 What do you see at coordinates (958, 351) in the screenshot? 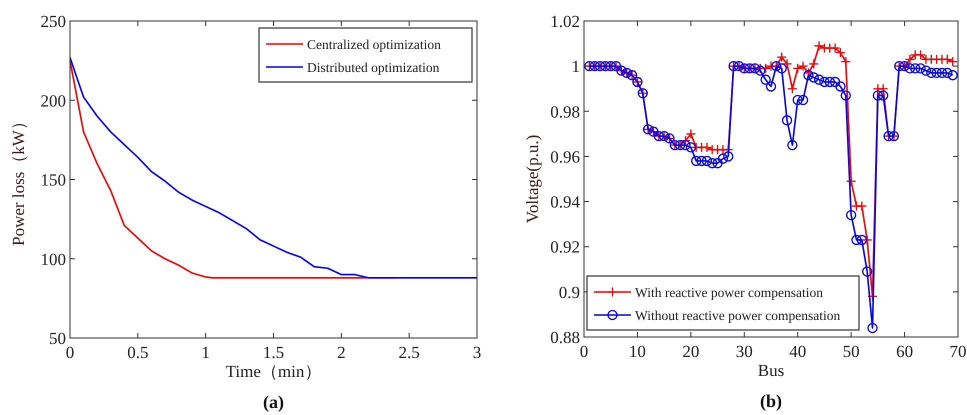
I see `x-tick-label: 70` at bounding box center [958, 351].